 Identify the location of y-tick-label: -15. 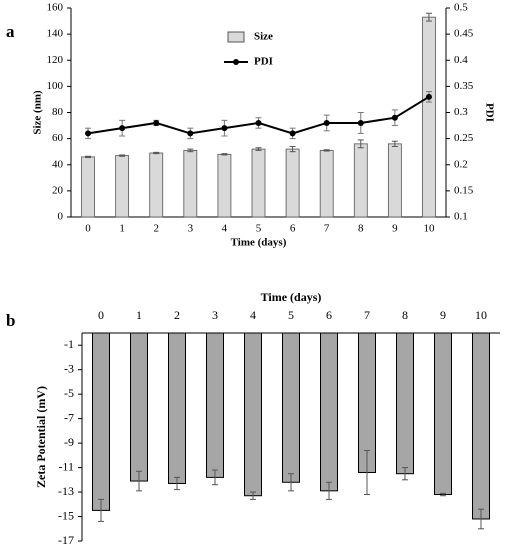
(66, 515).